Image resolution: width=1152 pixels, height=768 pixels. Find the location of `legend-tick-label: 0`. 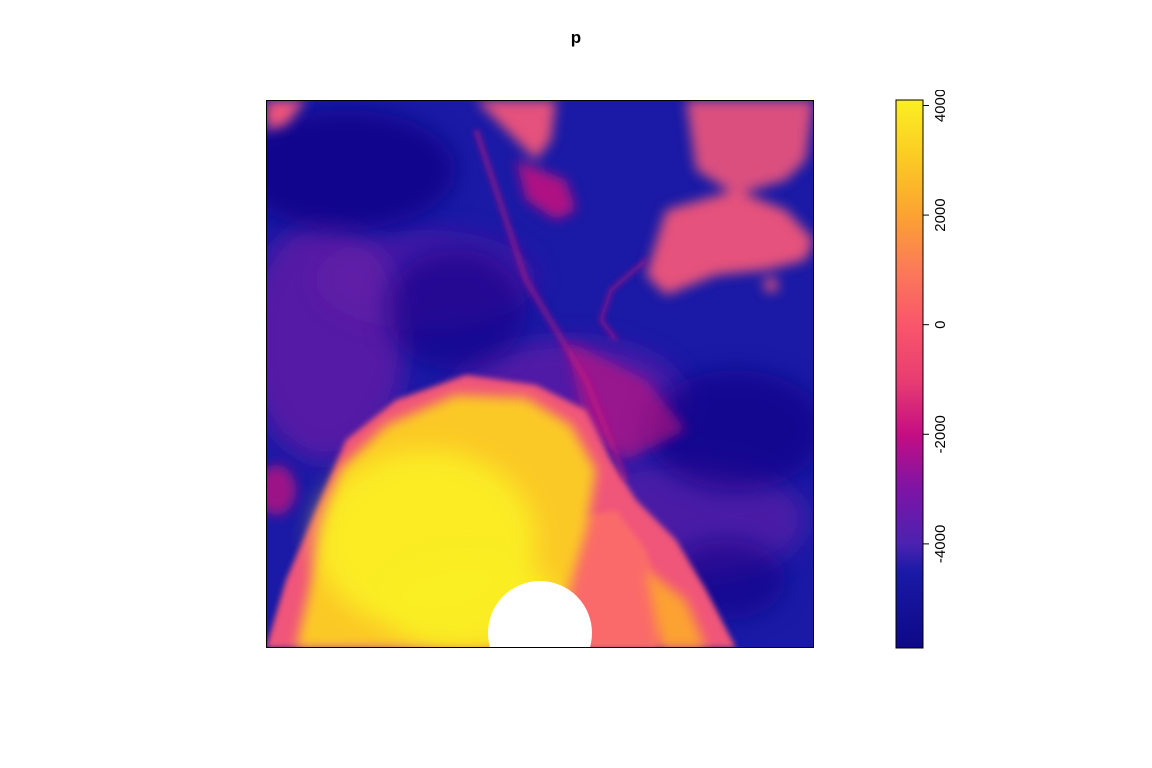

legend-tick-label: 0 is located at coordinates (940, 325).